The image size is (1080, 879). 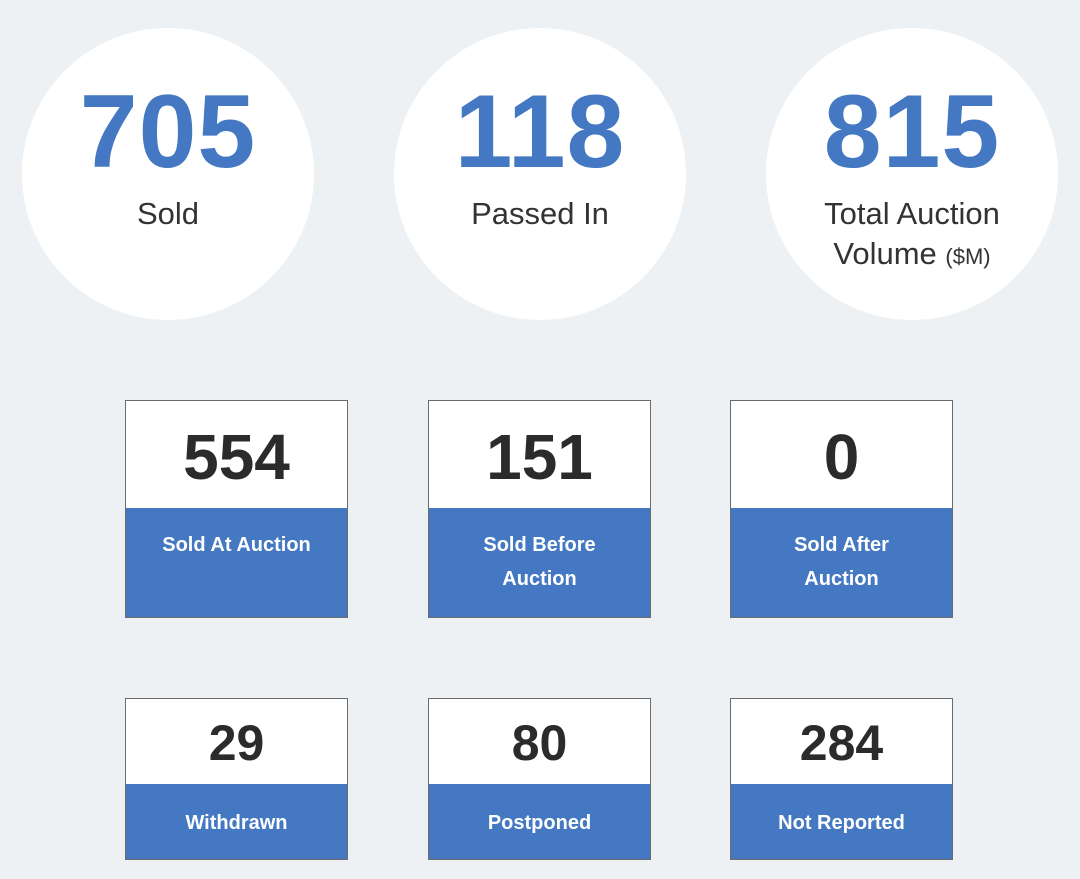 I want to click on passed-in-label: Passed In, so click(x=540, y=214).